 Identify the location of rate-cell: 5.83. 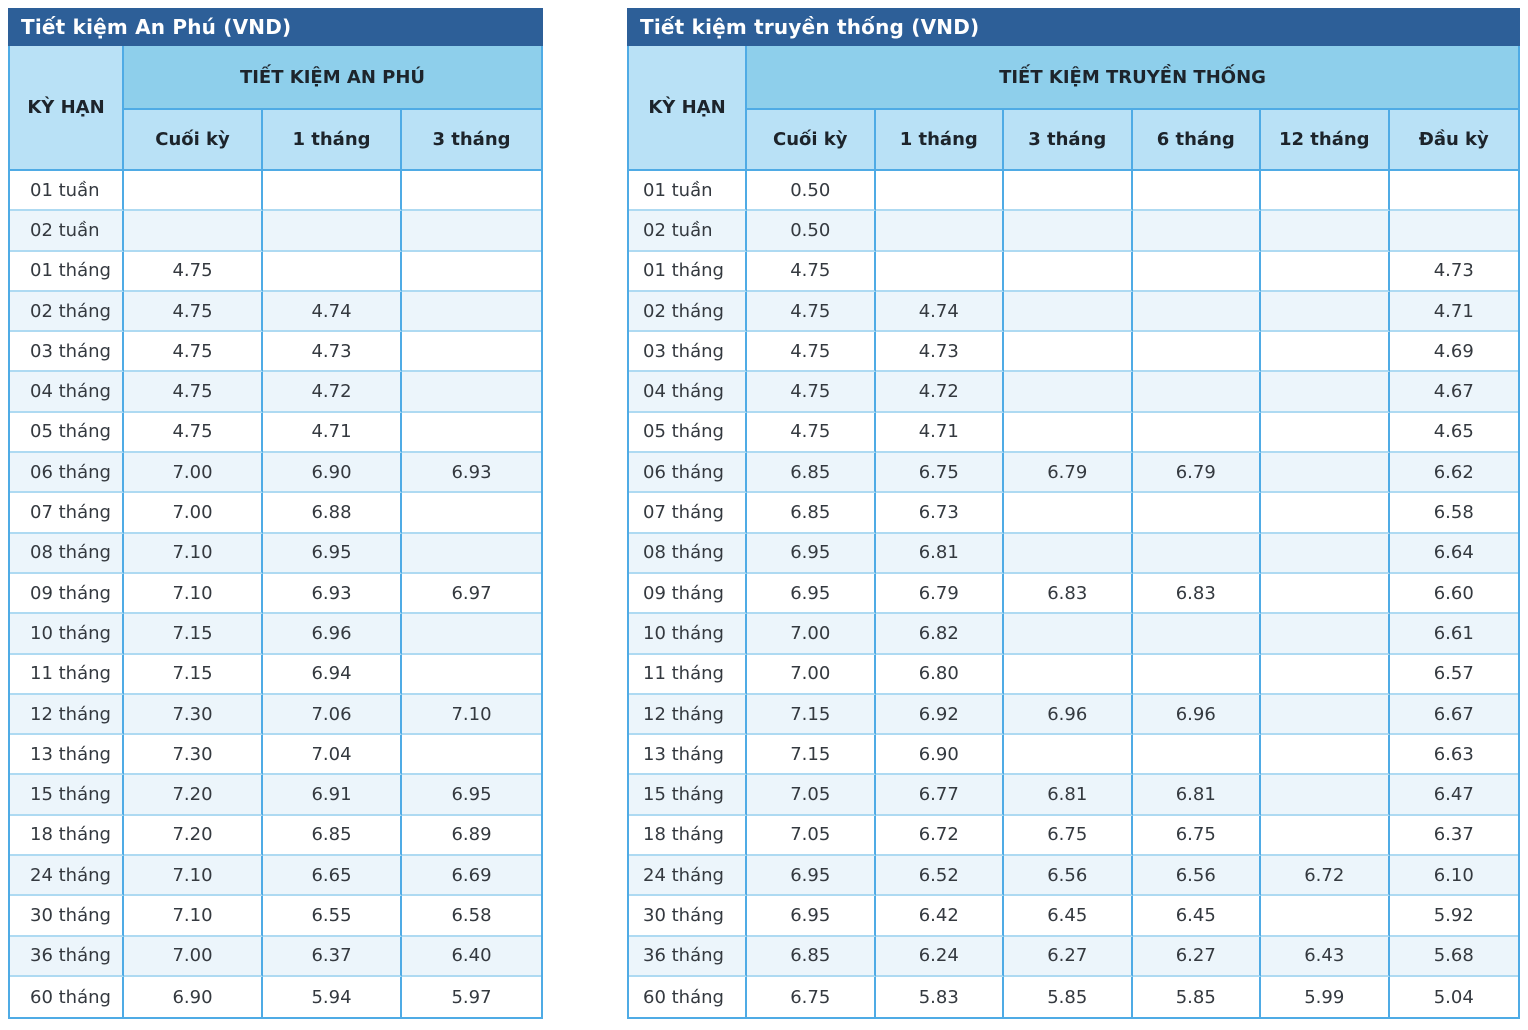
(940, 997).